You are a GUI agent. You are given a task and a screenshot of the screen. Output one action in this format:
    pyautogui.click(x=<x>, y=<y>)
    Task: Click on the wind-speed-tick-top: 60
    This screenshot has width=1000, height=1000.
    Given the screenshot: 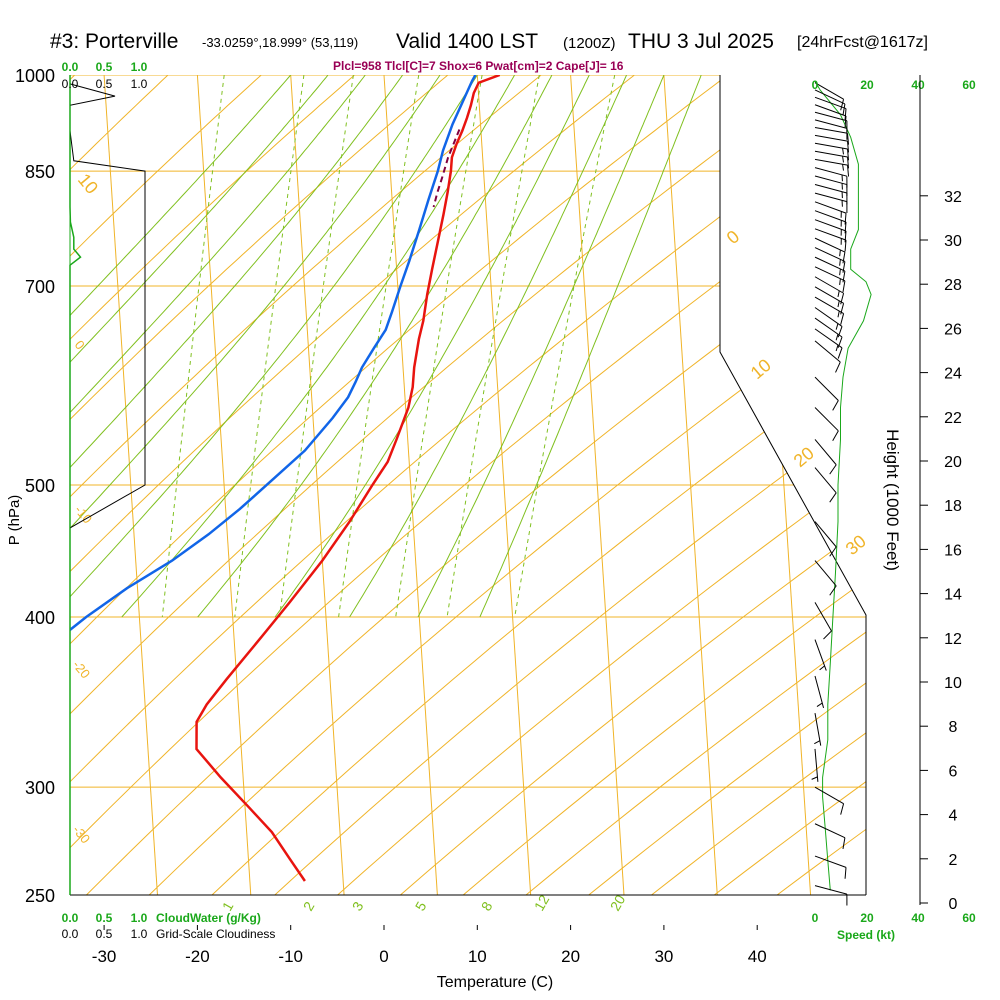 What is the action you would take?
    pyautogui.click(x=969, y=85)
    